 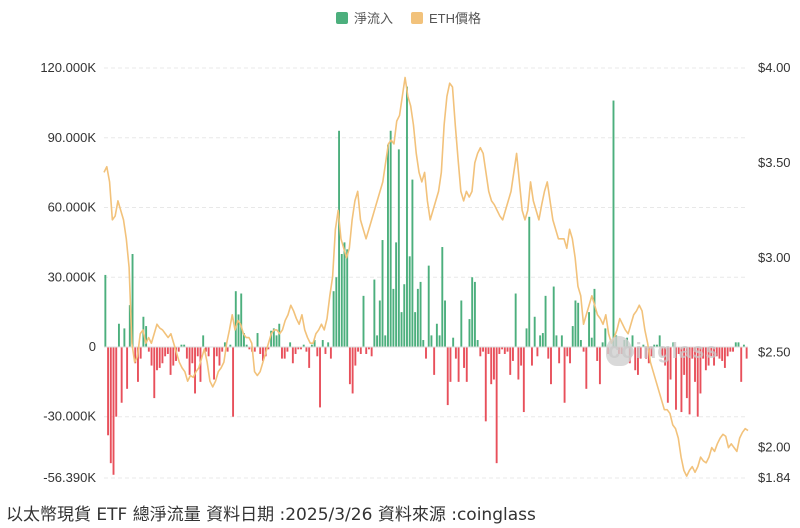 What do you see at coordinates (68, 67) in the screenshot?
I see `left-tick-label: 120.000K` at bounding box center [68, 67].